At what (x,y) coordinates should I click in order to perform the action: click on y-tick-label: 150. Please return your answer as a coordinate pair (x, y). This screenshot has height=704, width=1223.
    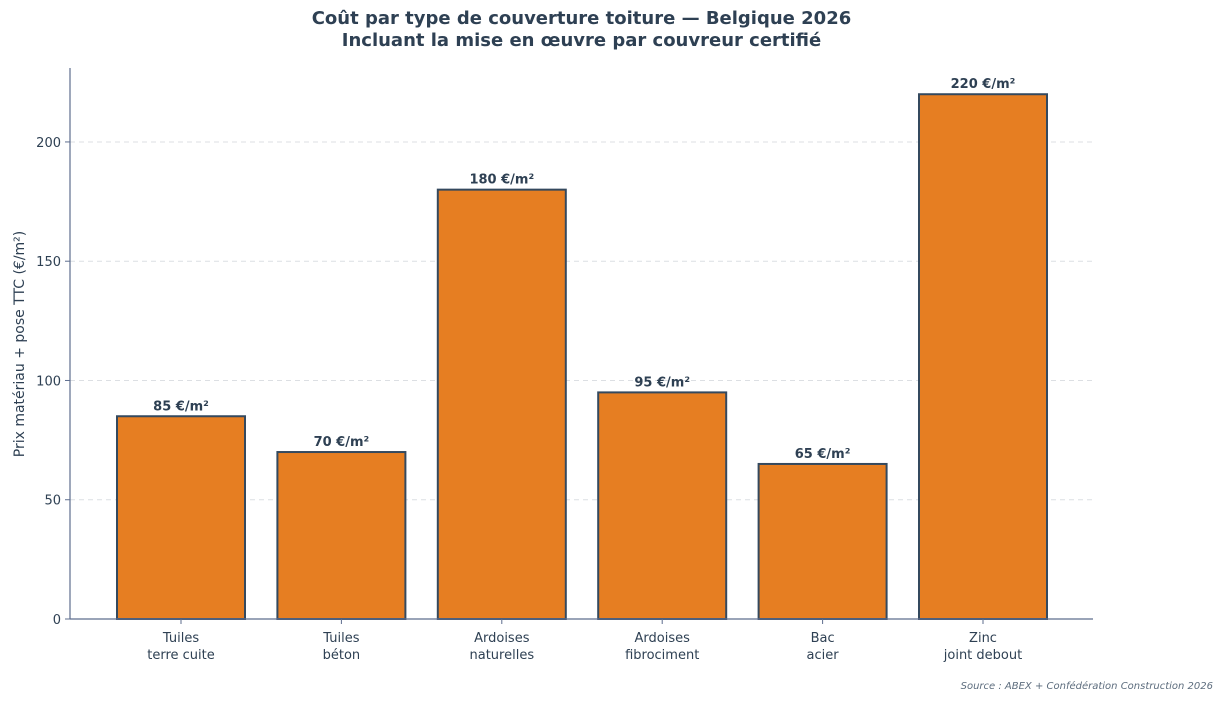
    Looking at the image, I should click on (48, 262).